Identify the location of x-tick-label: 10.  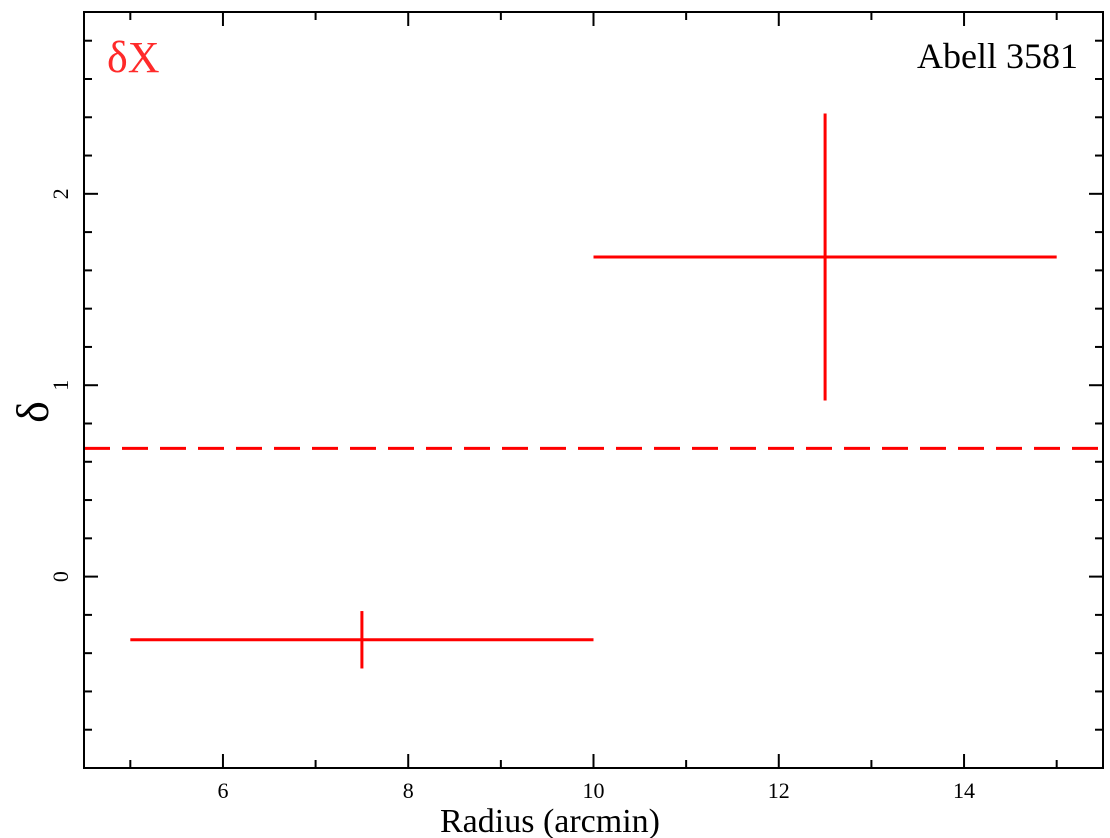
(594, 790).